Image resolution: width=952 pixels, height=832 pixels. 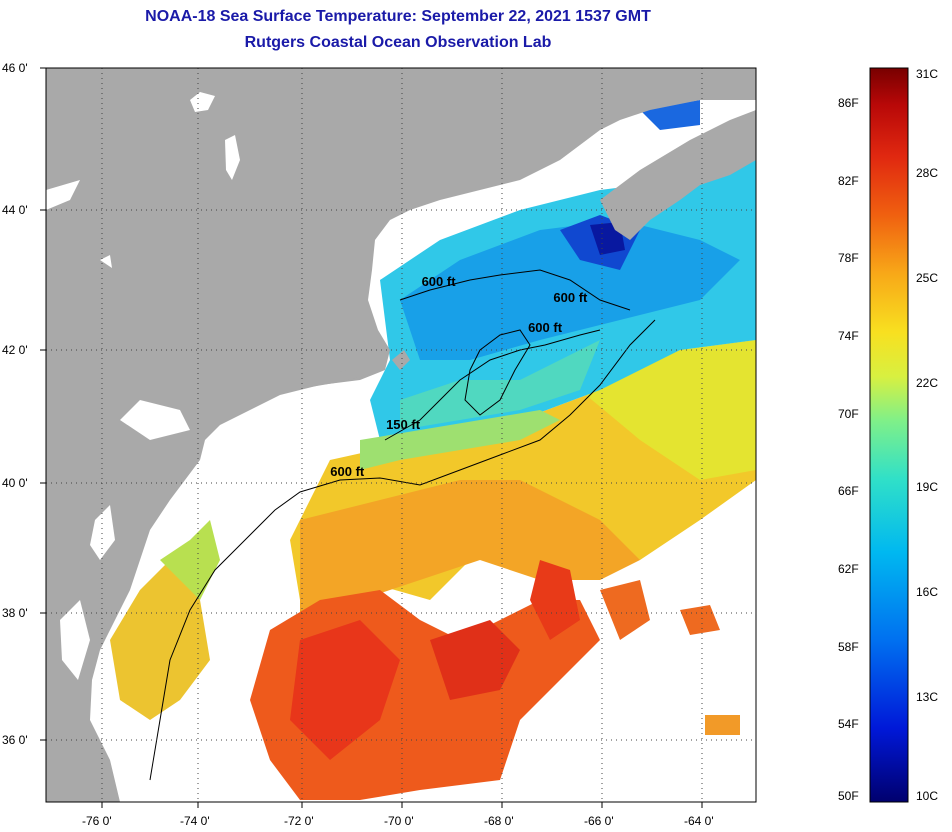 I want to click on lat-label-36: 36 0', so click(x=15, y=740).